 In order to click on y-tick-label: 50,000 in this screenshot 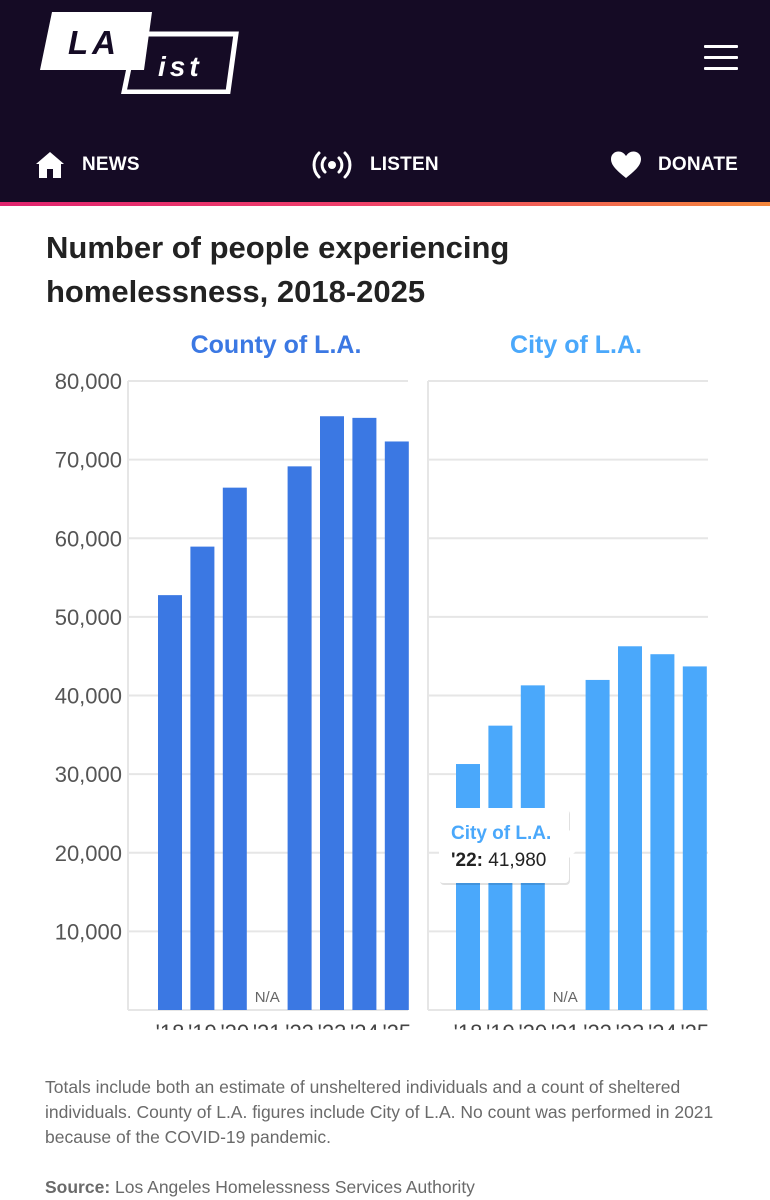, I will do `click(88, 617)`.